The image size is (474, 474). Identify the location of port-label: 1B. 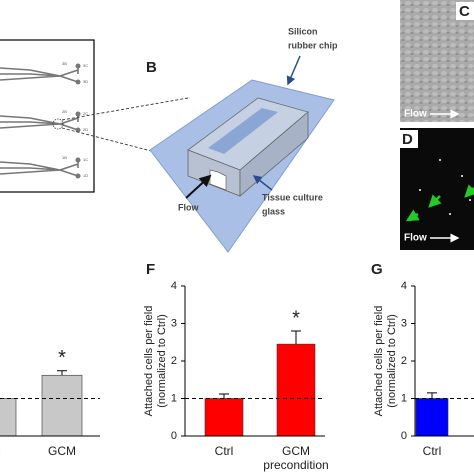
(64, 157).